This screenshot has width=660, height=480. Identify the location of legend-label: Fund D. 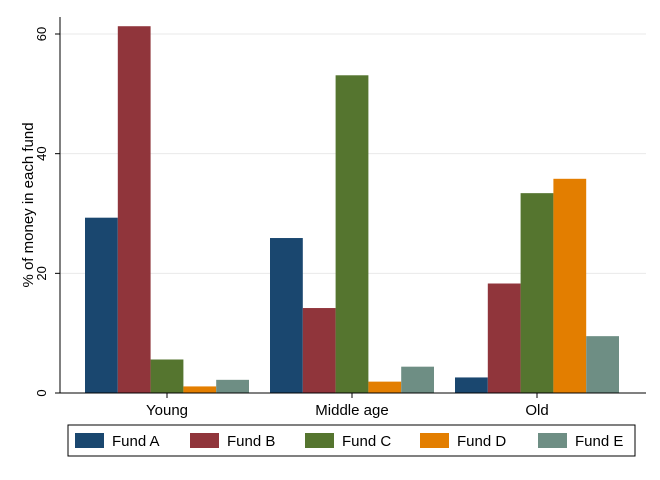
(481, 441).